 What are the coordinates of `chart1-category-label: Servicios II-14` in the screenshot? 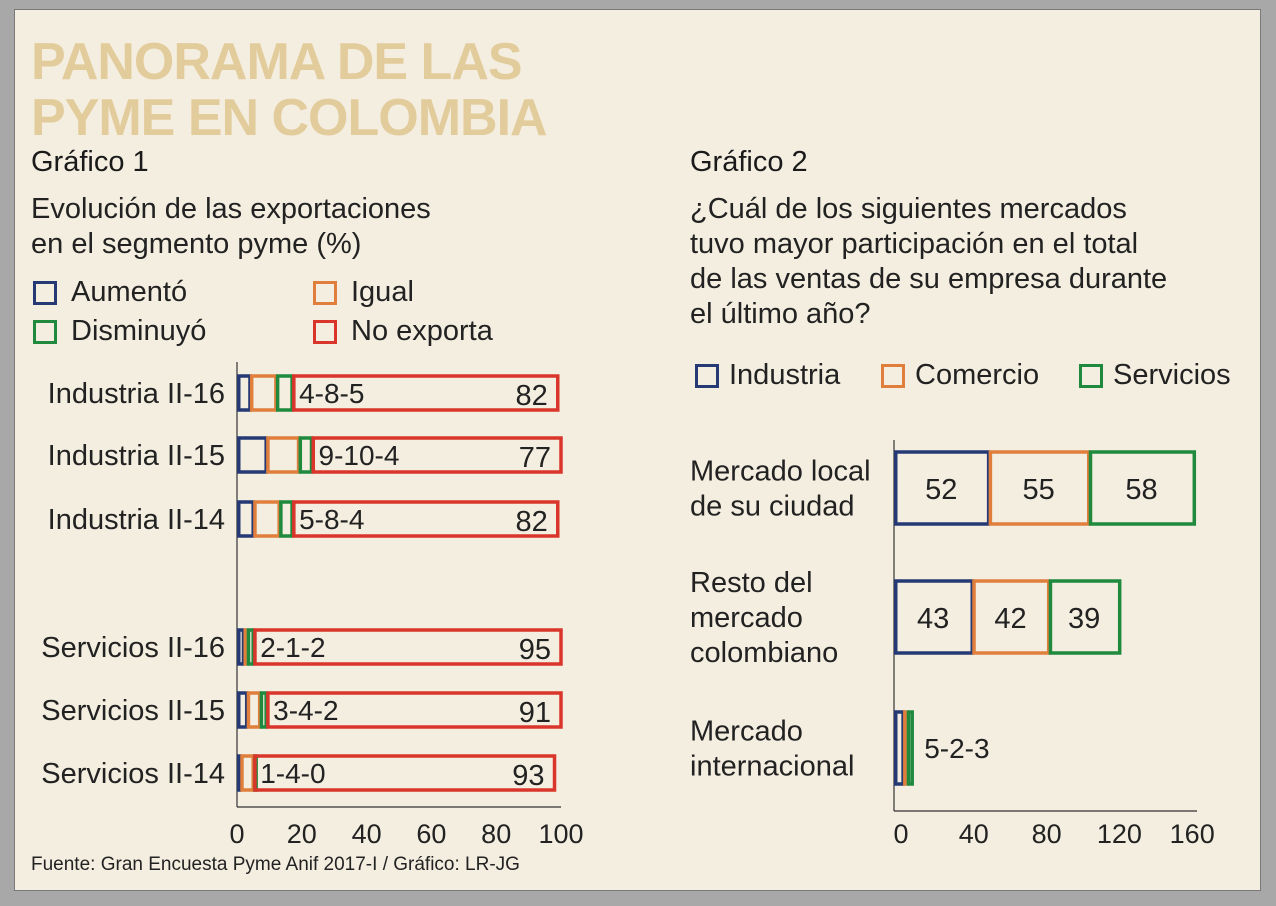 It's located at (133, 774).